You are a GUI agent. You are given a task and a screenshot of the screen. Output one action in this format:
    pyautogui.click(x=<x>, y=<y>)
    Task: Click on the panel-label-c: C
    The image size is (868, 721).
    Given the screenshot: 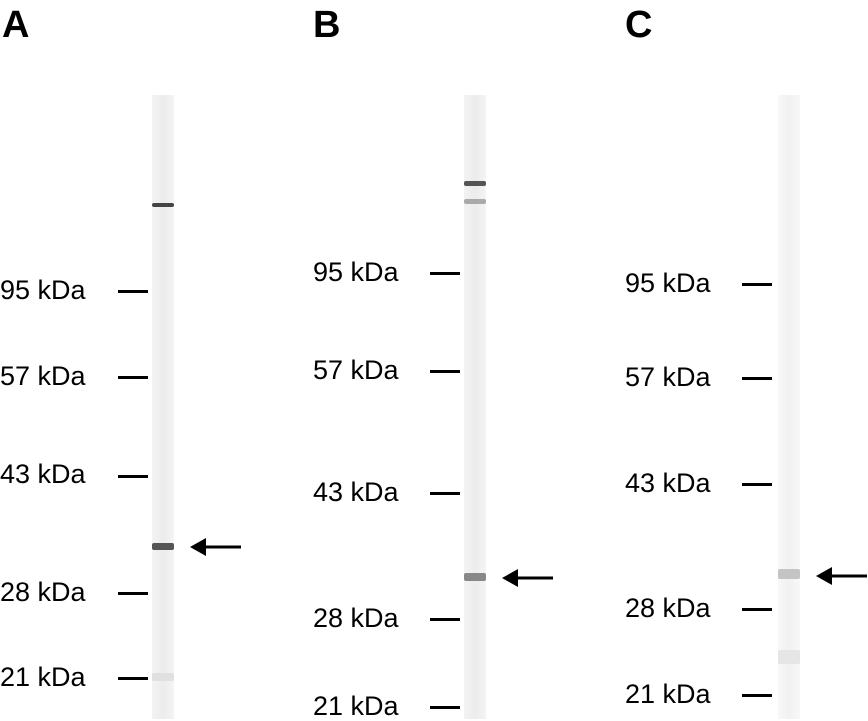 What is the action you would take?
    pyautogui.click(x=639, y=25)
    